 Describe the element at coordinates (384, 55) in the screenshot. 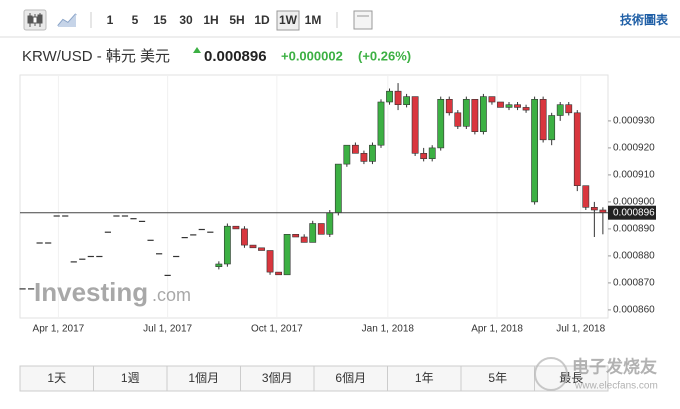

I see `change-percent: (+0.26%)` at that location.